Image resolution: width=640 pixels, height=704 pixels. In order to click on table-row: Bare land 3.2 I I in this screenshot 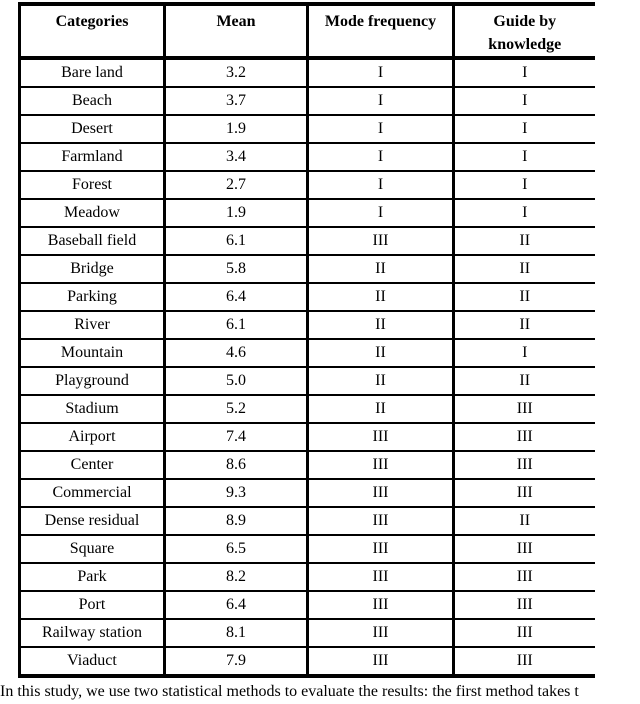, I will do `click(307, 72)`.